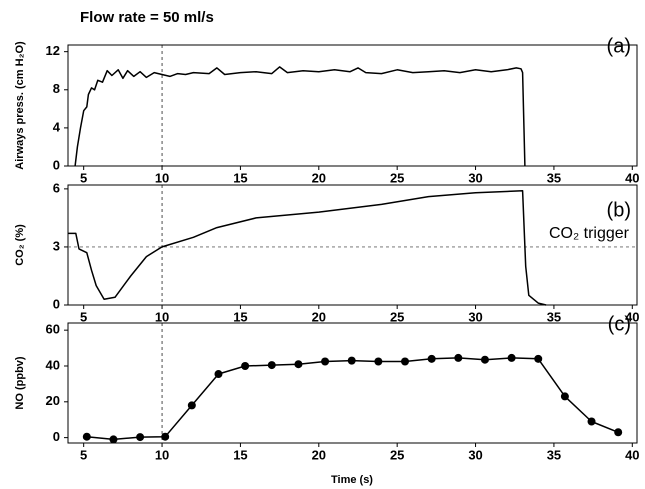  What do you see at coordinates (56, 245) in the screenshot?
I see `y-tick-label: 3` at bounding box center [56, 245].